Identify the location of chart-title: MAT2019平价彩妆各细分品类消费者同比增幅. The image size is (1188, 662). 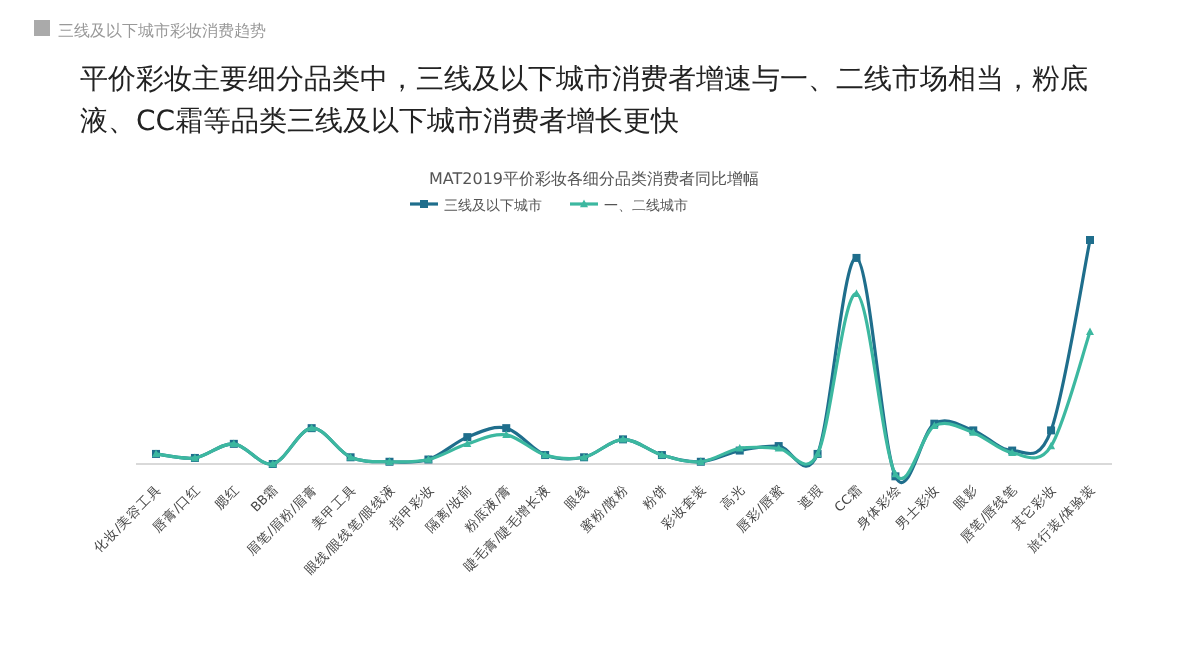
(594, 179).